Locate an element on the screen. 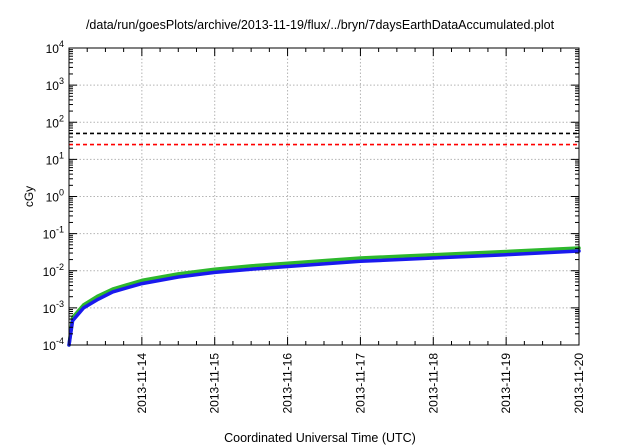  y-tick-label: 10⁻⁴ is located at coordinates (53, 344).